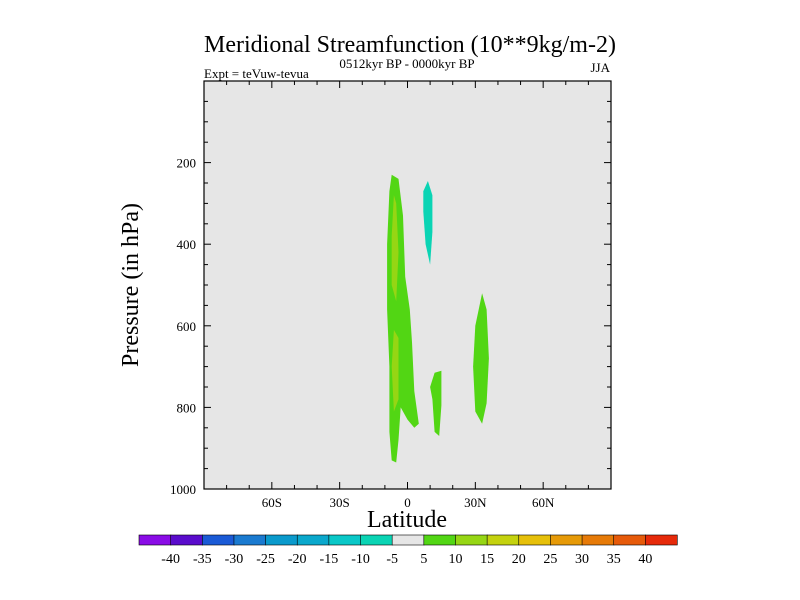 Image resolution: width=800 pixels, height=600 pixels. What do you see at coordinates (360, 559) in the screenshot?
I see `colorbar-label: -10` at bounding box center [360, 559].